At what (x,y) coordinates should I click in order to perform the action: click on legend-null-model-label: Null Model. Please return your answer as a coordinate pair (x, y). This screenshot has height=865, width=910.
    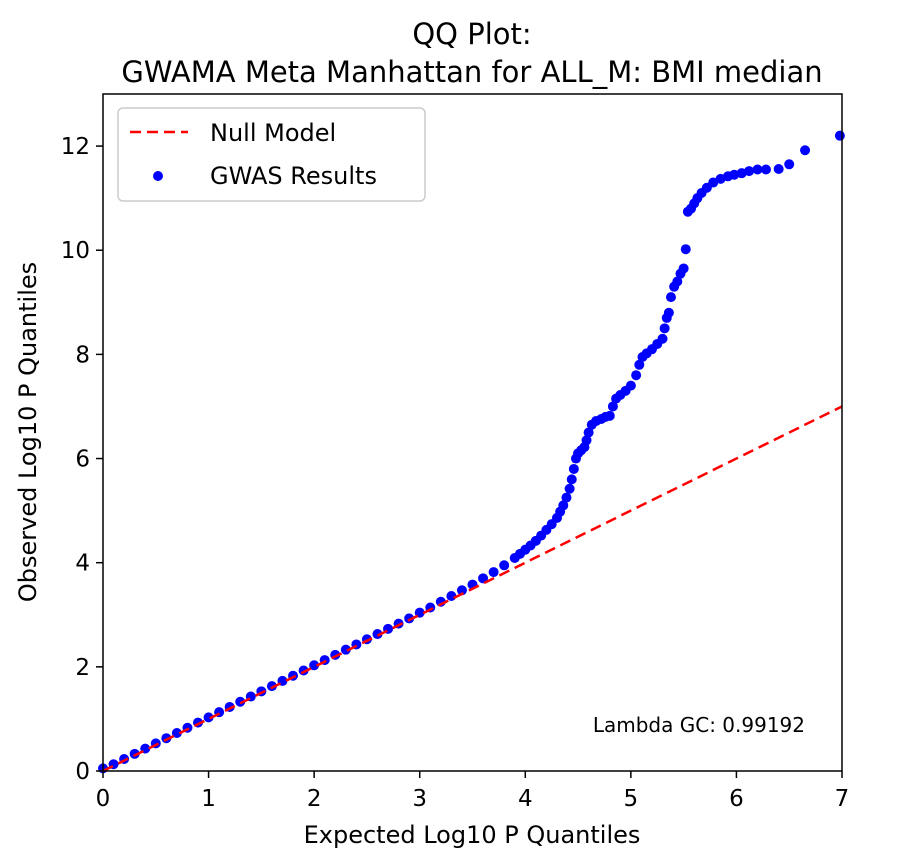
    Looking at the image, I should click on (273, 133).